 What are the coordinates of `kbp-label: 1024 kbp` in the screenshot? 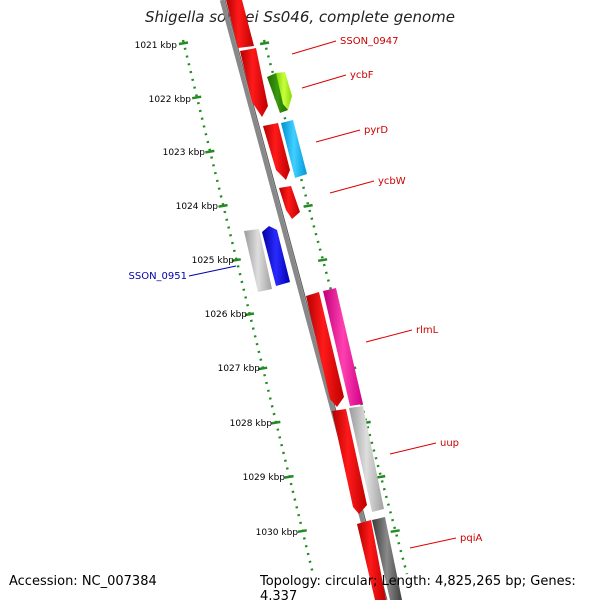 It's located at (197, 207).